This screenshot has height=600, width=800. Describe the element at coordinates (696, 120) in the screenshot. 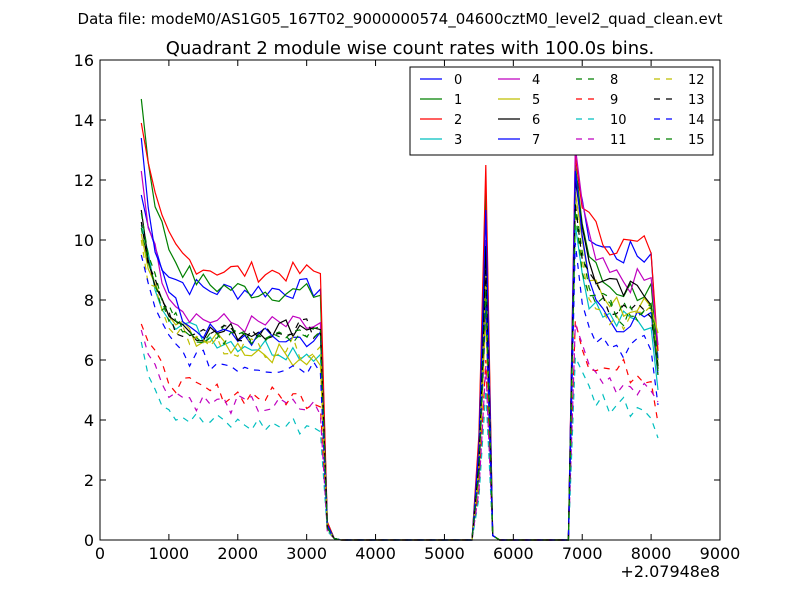

I see `legend-label-14: 14` at that location.